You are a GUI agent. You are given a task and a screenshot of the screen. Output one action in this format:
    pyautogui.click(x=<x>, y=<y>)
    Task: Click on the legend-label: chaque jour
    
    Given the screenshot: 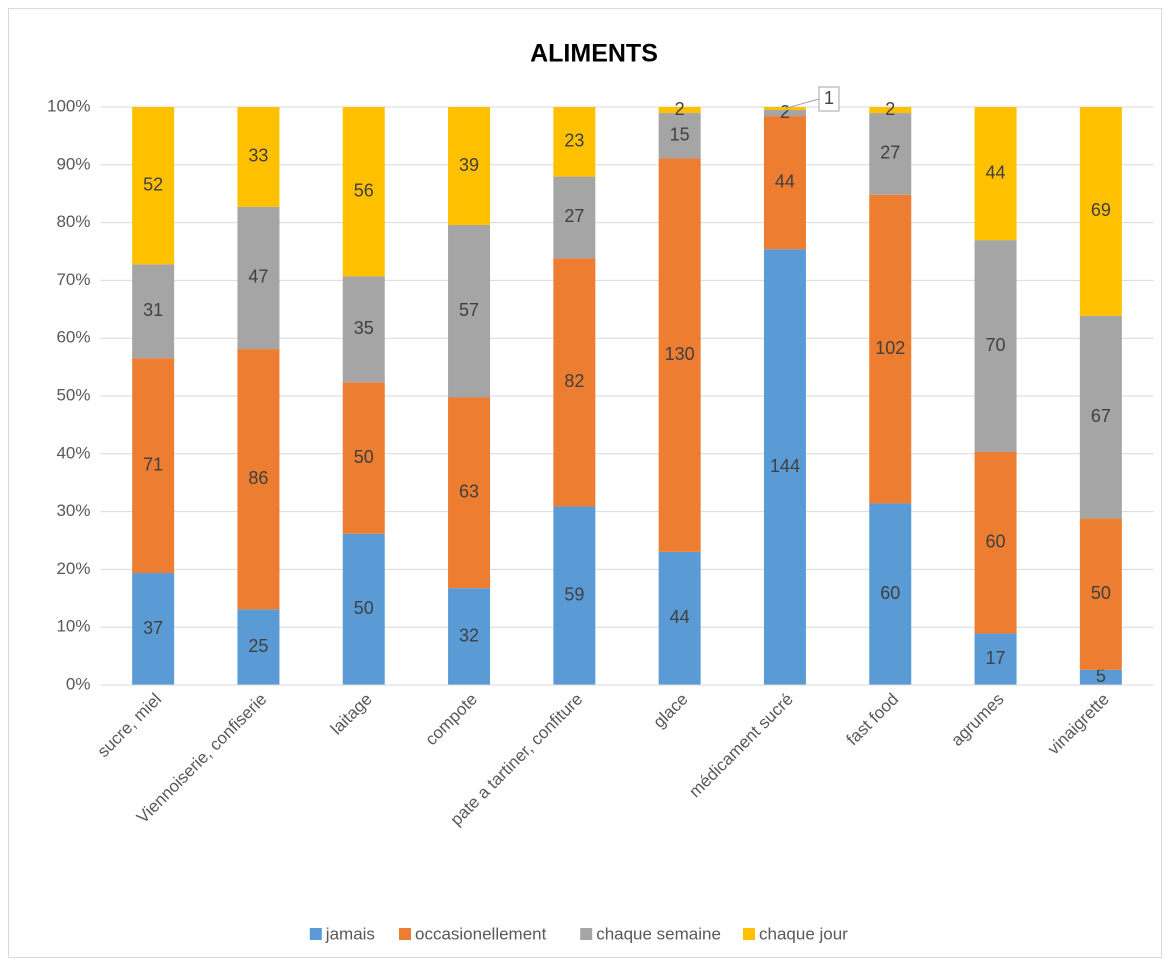 What is the action you would take?
    pyautogui.click(x=803, y=933)
    